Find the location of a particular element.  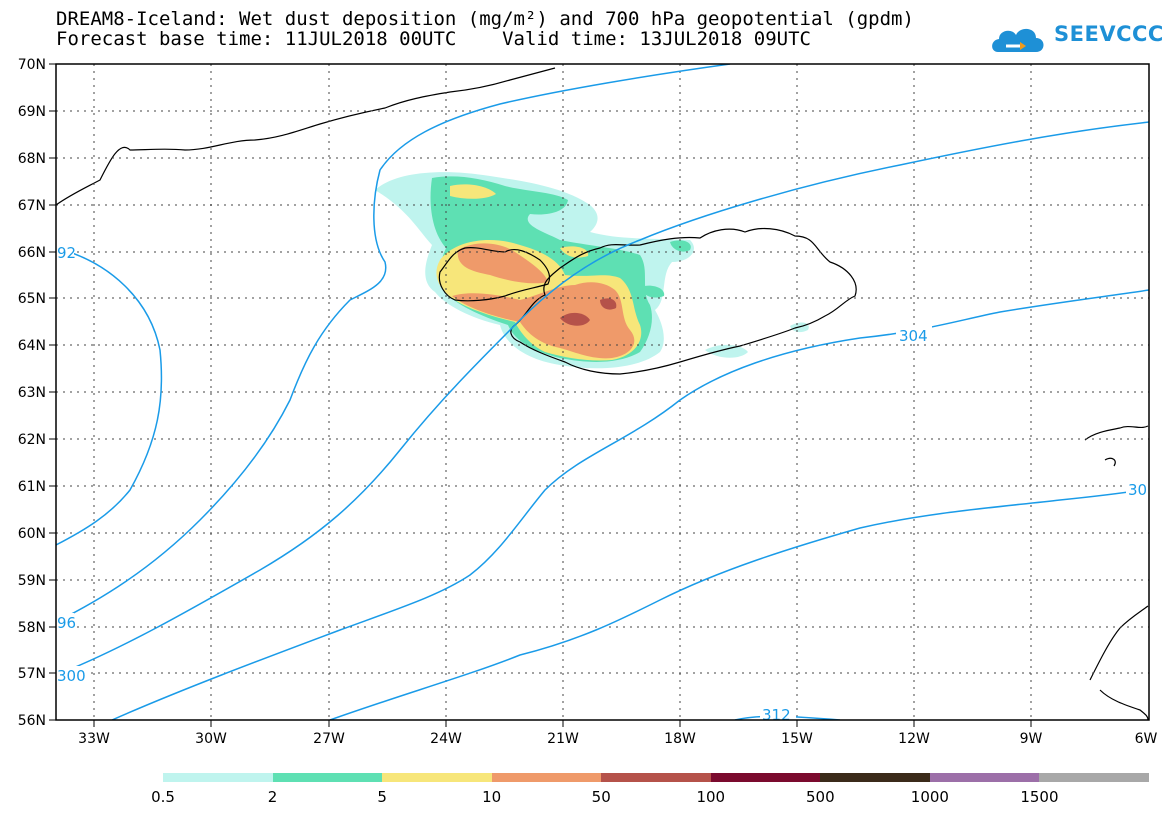

legend-label: 50 is located at coordinates (601, 797).